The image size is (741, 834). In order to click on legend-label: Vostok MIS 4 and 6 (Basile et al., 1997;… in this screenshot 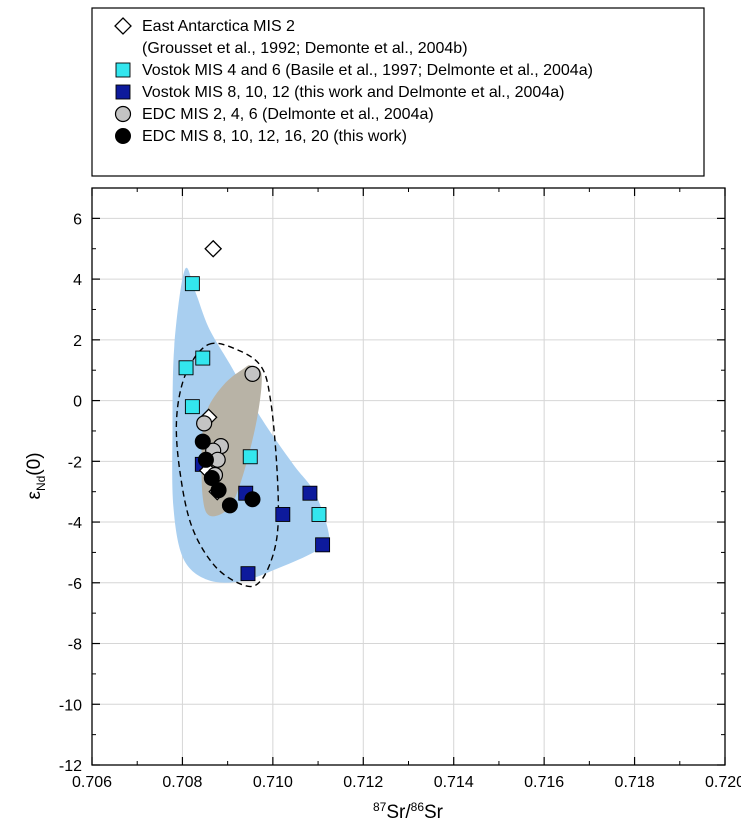, I will do `click(367, 70)`.